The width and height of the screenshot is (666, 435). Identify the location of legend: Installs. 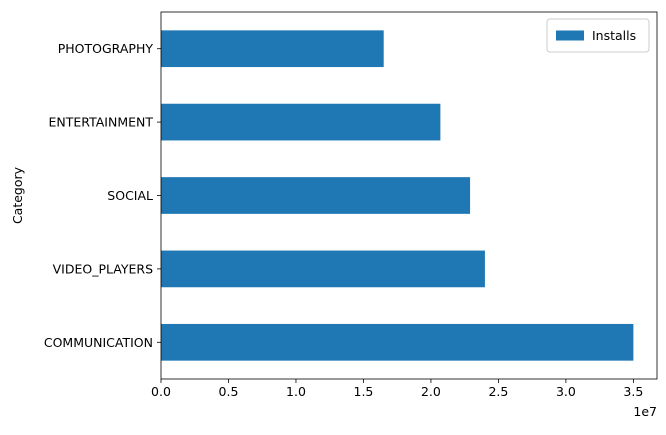
(598, 35).